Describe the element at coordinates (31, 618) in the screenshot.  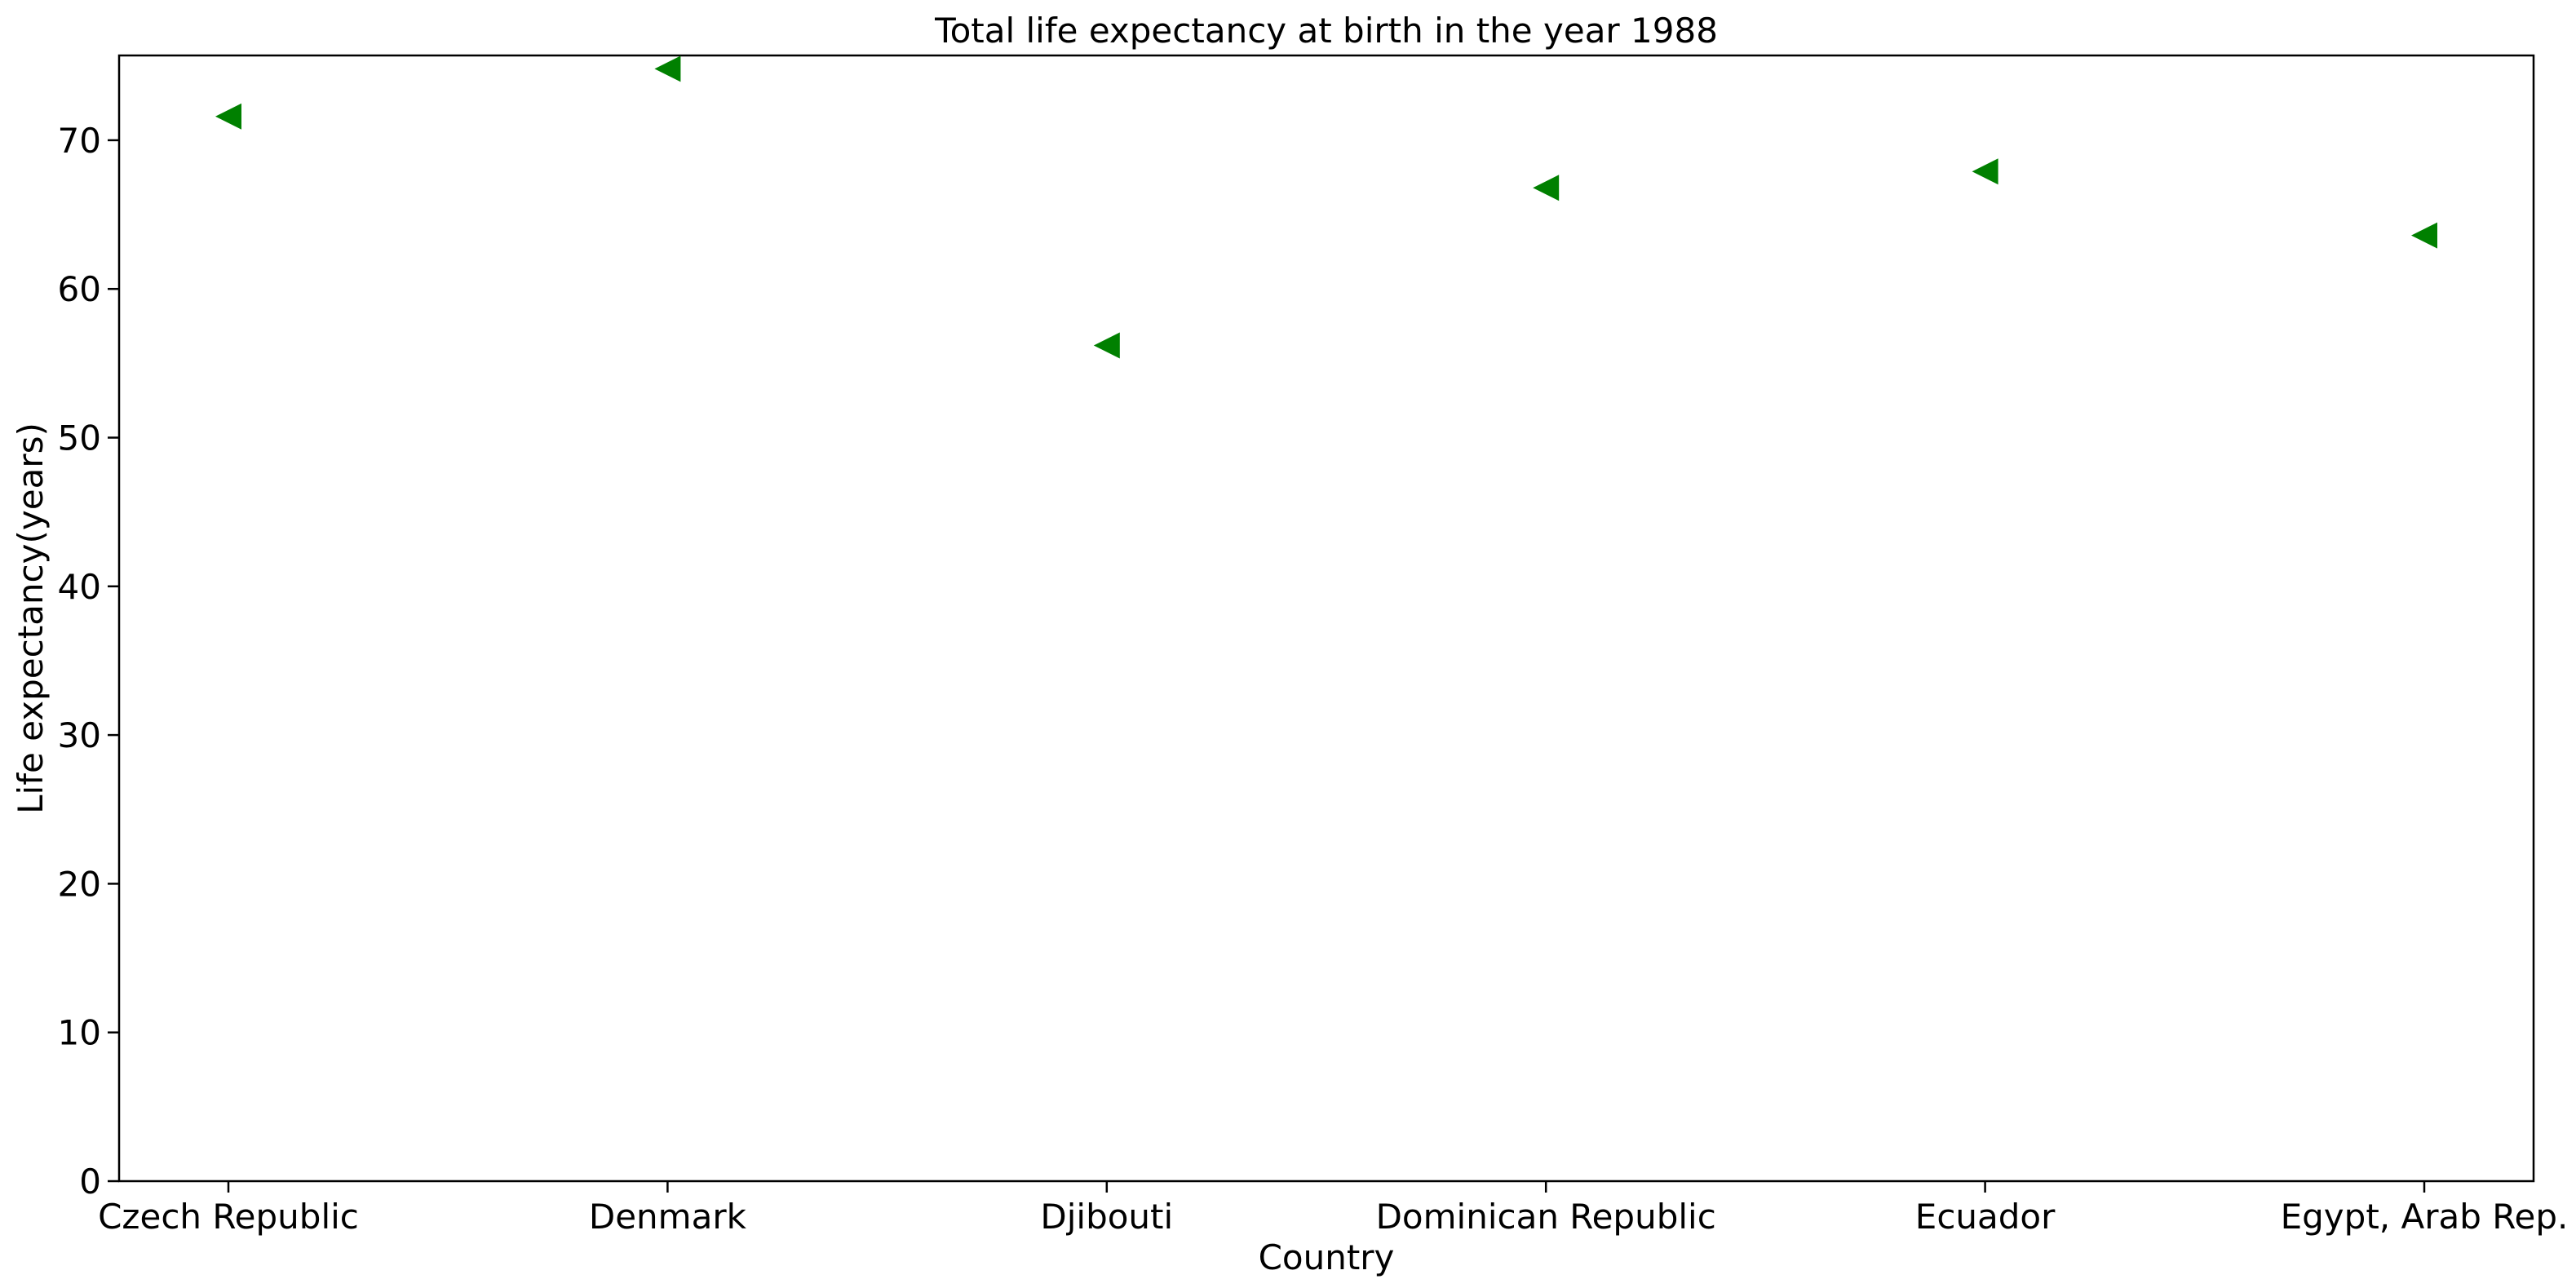
I see `y-axis-label: Life expectancy(years)` at that location.